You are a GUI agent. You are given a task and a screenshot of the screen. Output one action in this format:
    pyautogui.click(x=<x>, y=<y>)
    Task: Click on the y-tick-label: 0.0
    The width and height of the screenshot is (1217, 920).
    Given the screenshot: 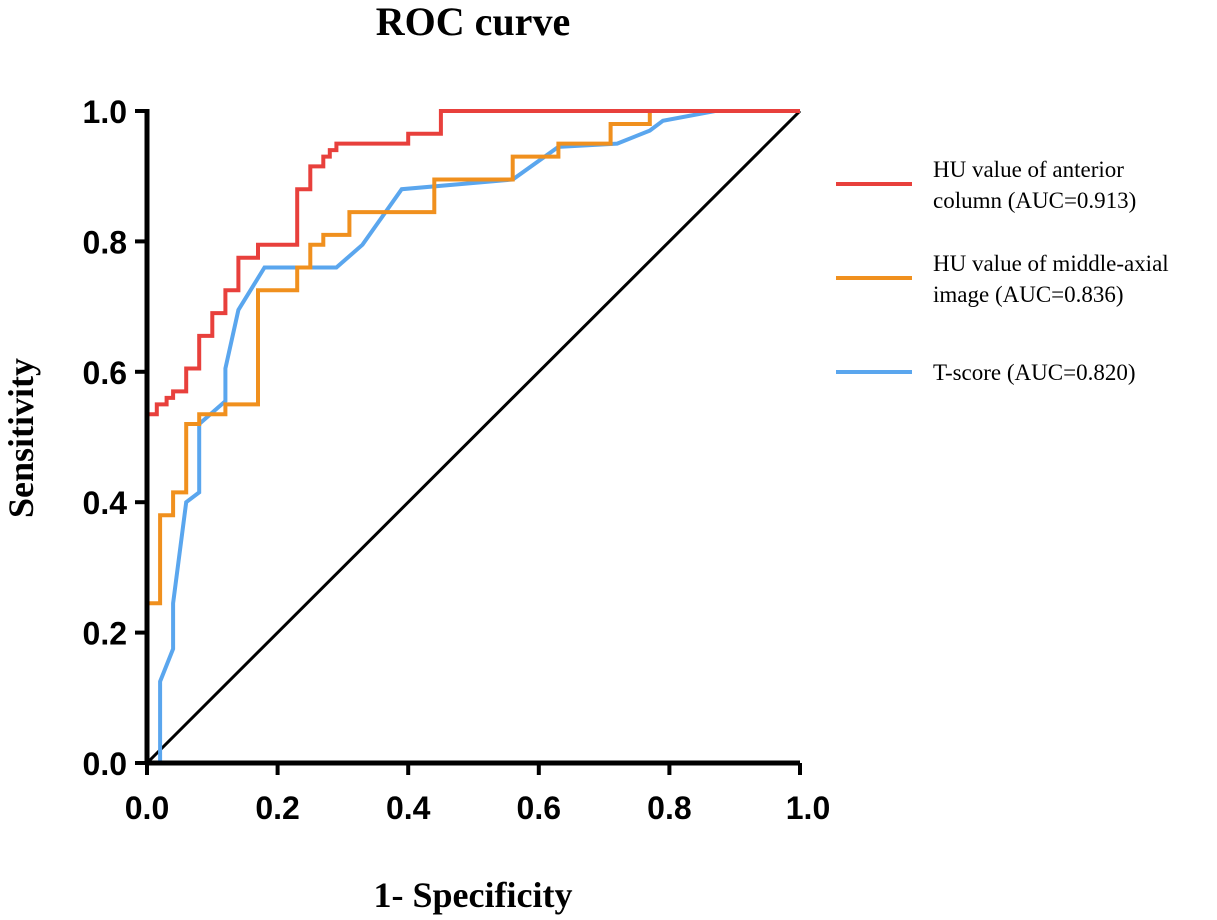 What is the action you would take?
    pyautogui.click(x=105, y=764)
    